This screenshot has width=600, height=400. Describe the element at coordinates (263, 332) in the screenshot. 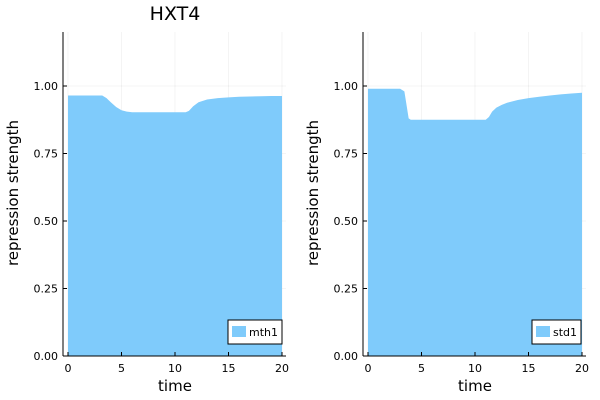

I see `legend-label: mth1` at that location.